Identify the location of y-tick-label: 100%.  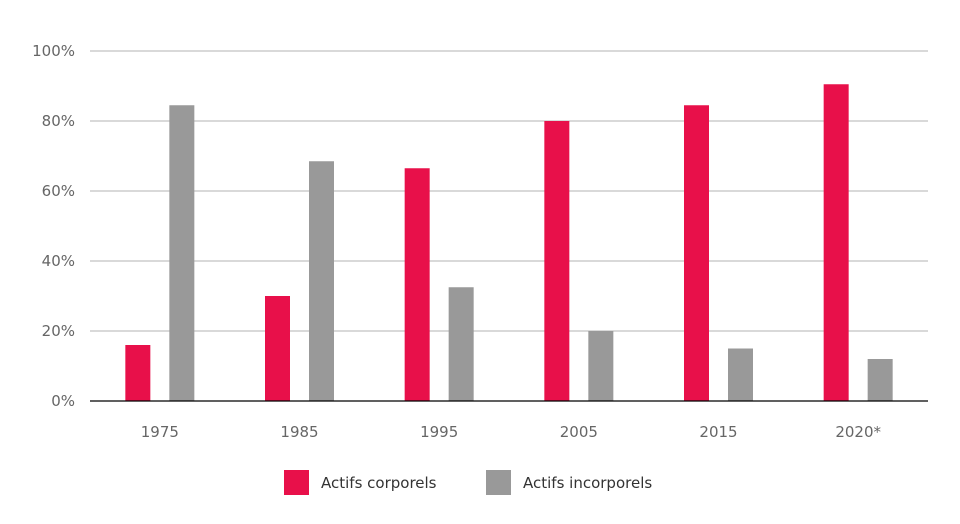
(53, 51).